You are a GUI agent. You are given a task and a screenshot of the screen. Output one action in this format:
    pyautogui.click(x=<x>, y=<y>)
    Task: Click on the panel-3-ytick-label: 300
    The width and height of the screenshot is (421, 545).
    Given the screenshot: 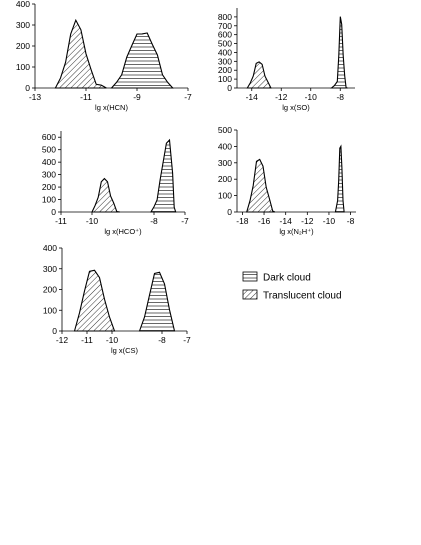 What is the action you would take?
    pyautogui.click(x=49, y=175)
    